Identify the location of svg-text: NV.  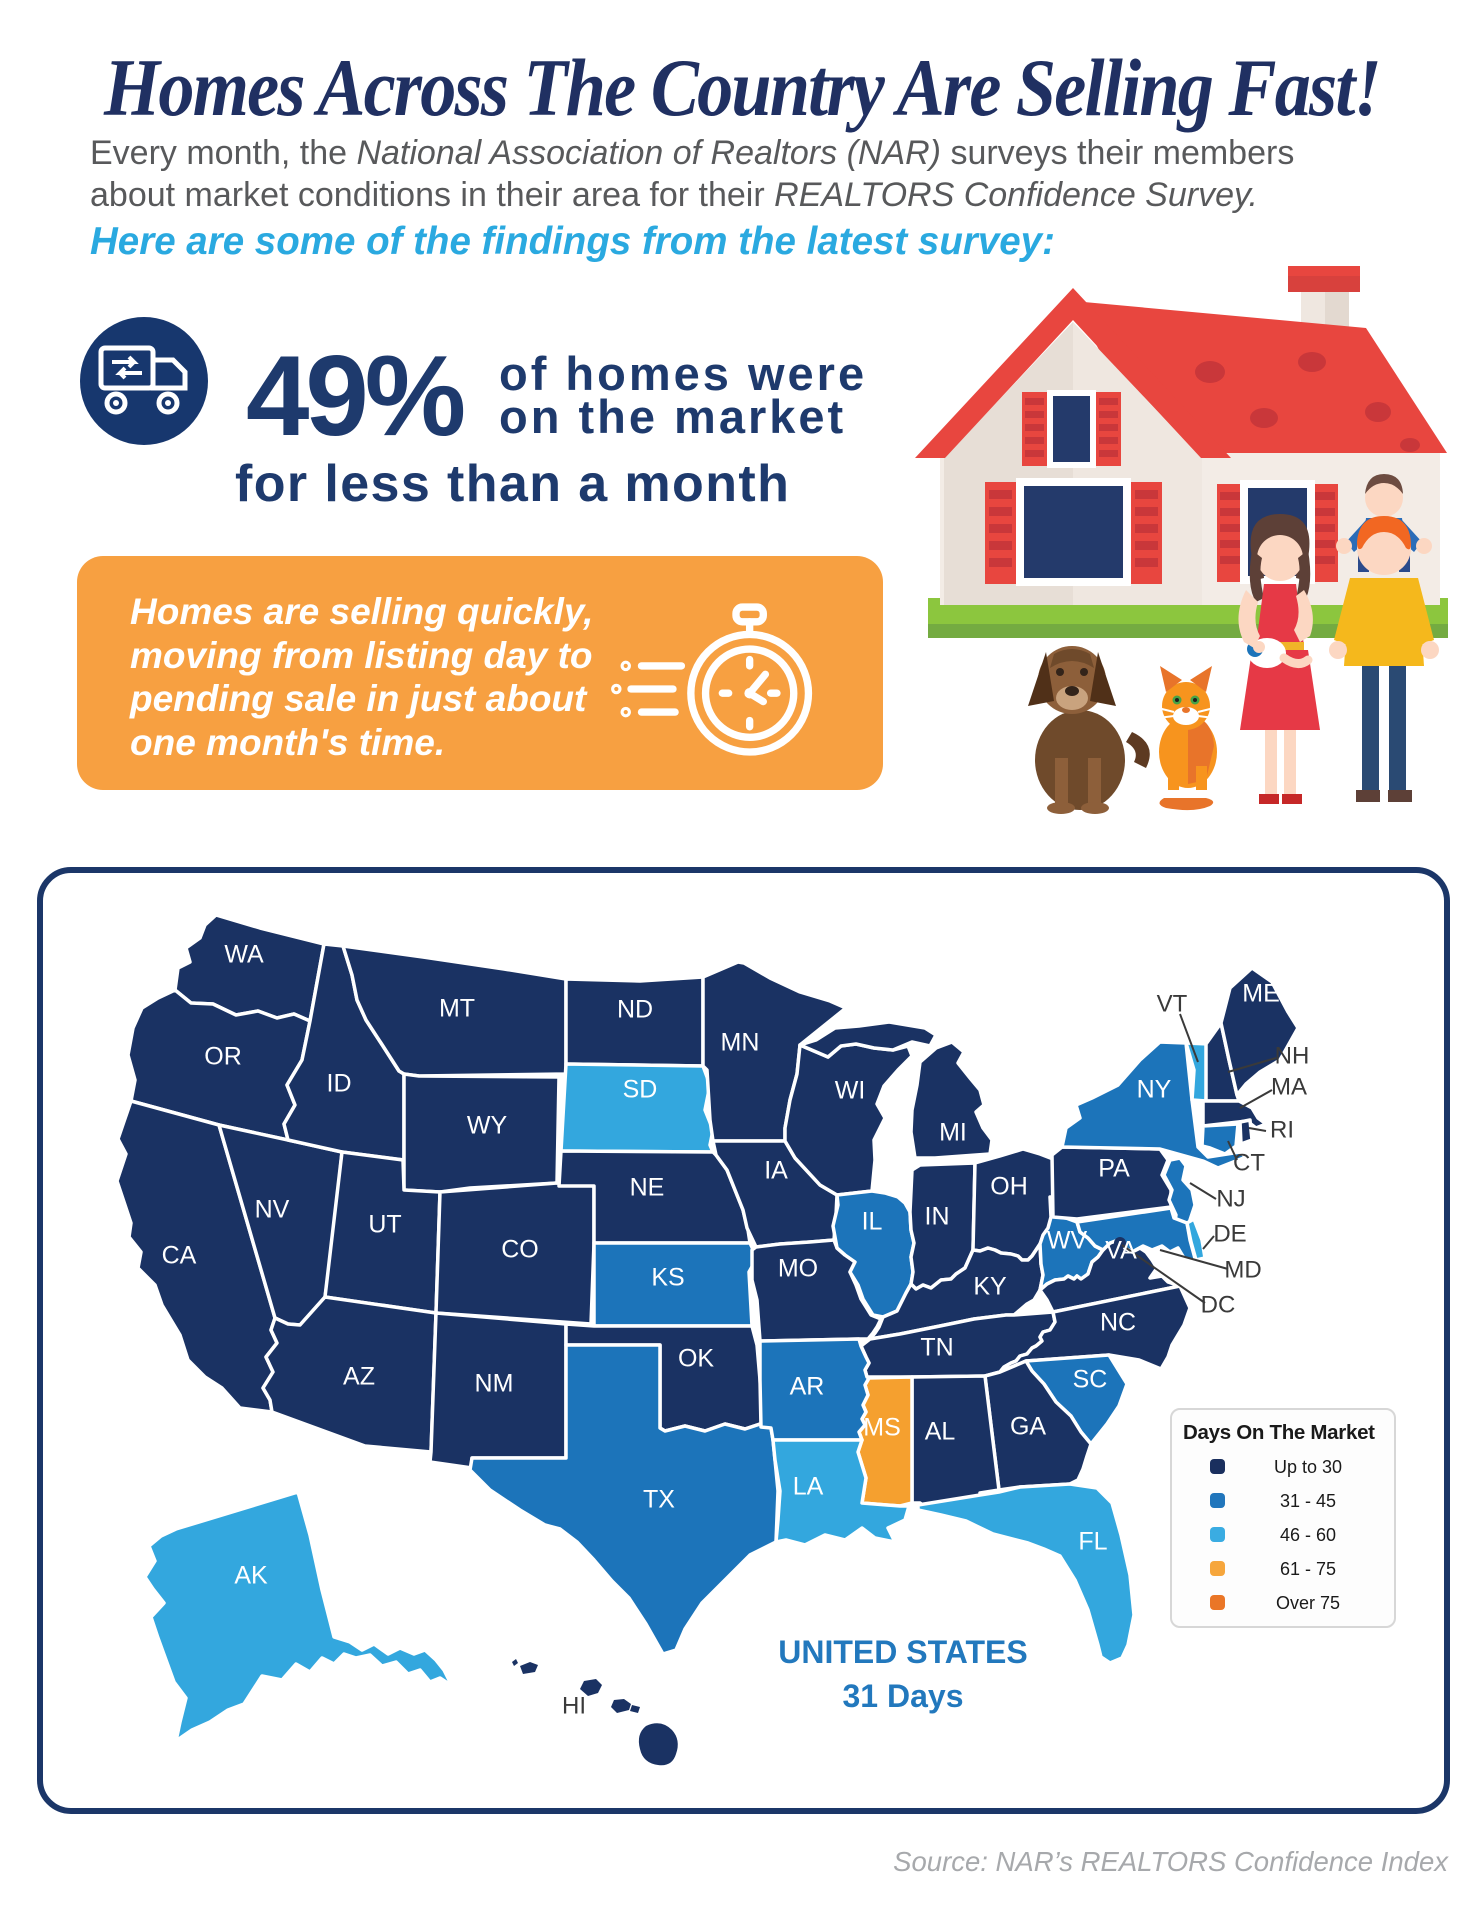
(272, 1210).